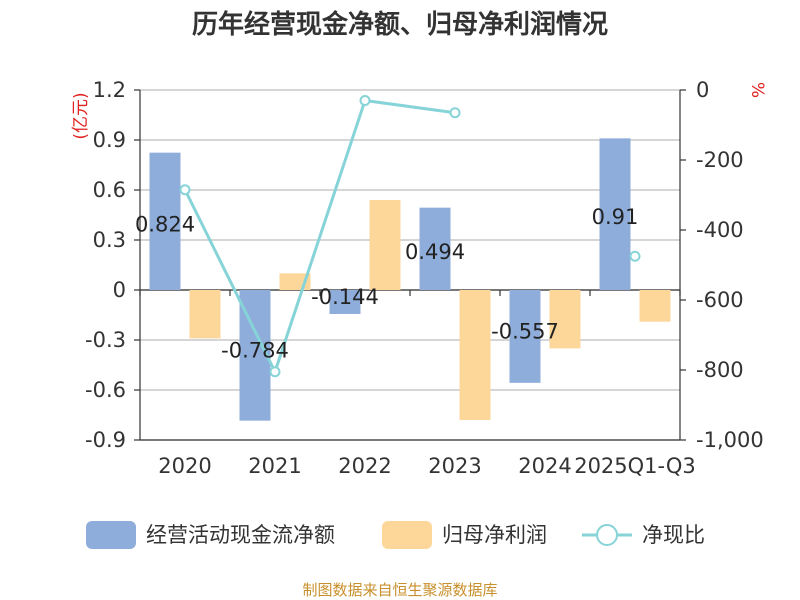 The image size is (800, 600). Describe the element at coordinates (720, 300) in the screenshot. I see `right-tick-label: -600` at that location.